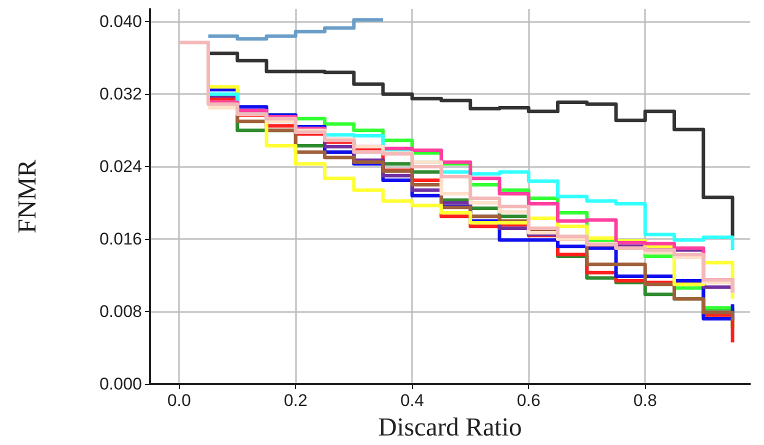 The image size is (764, 445). Describe the element at coordinates (528, 400) in the screenshot. I see `x-tick-label: 0.6` at that location.